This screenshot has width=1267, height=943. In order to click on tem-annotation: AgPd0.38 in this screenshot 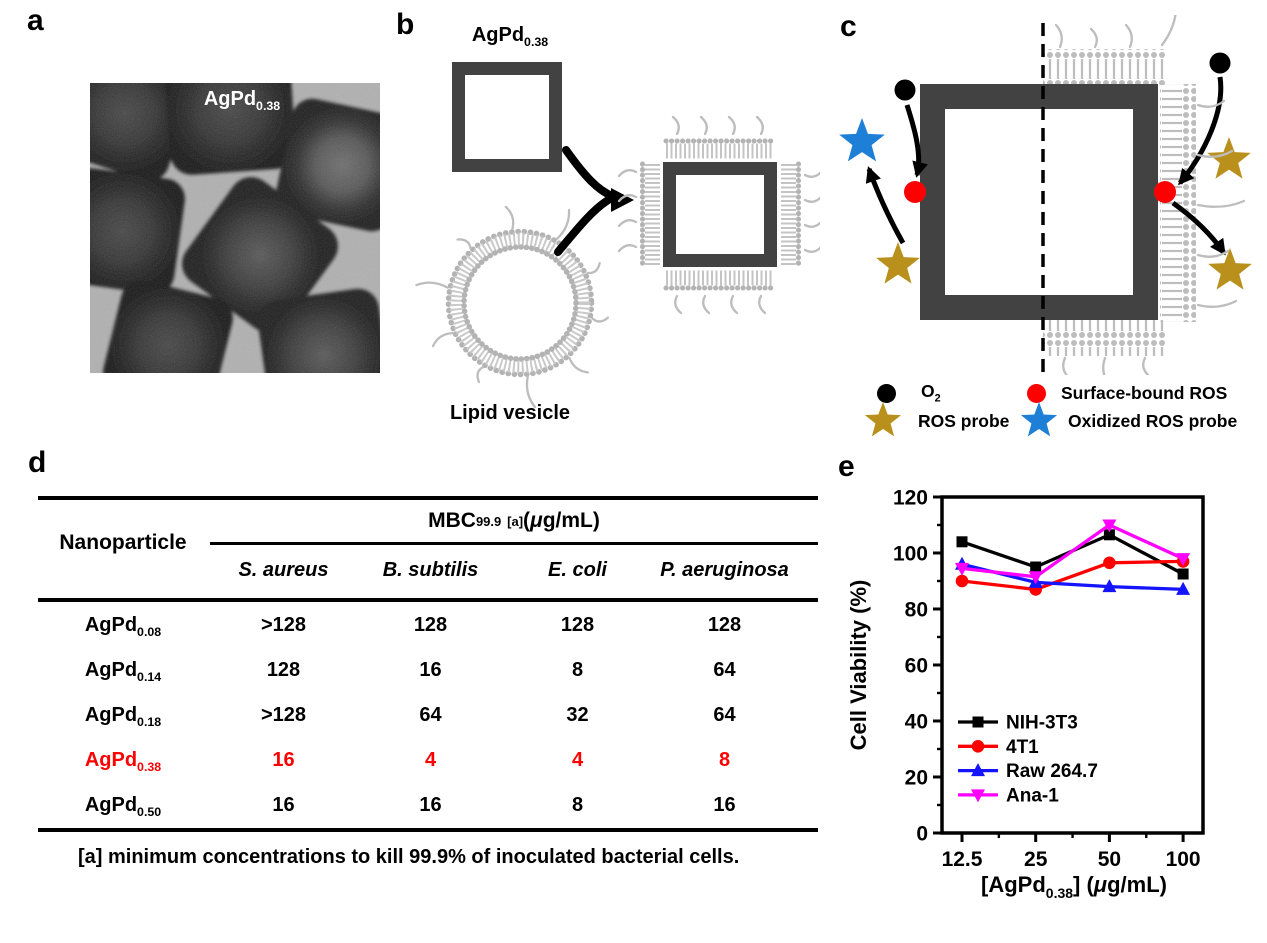, I will do `click(242, 100)`.